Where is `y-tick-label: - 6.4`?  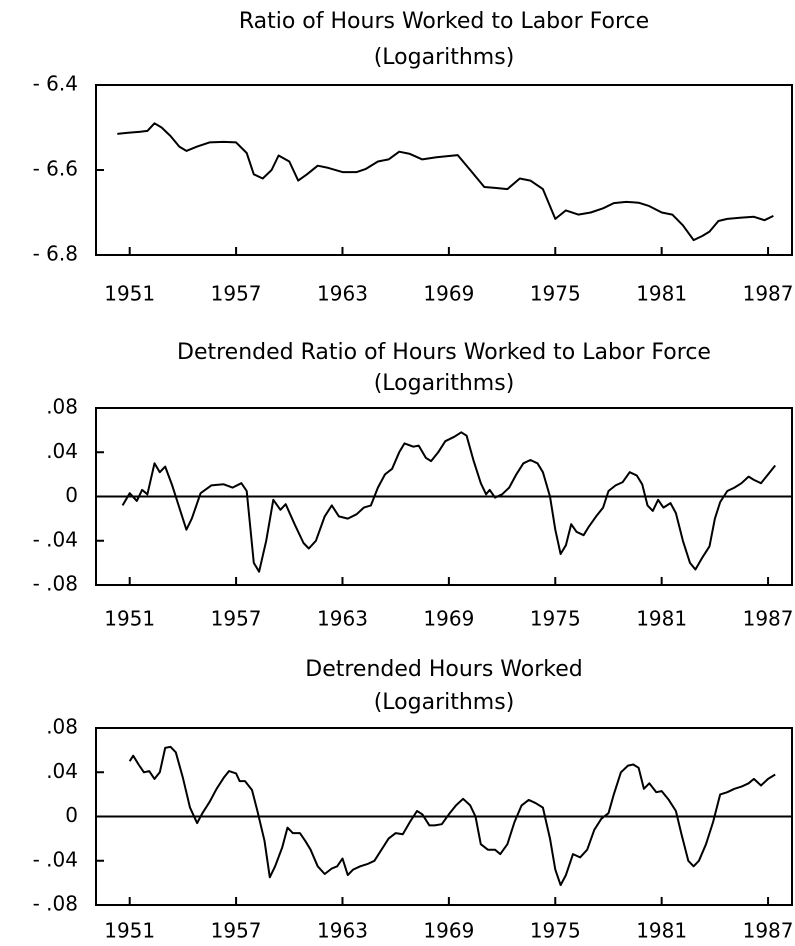
y-tick-label: - 6.4 is located at coordinates (55, 84).